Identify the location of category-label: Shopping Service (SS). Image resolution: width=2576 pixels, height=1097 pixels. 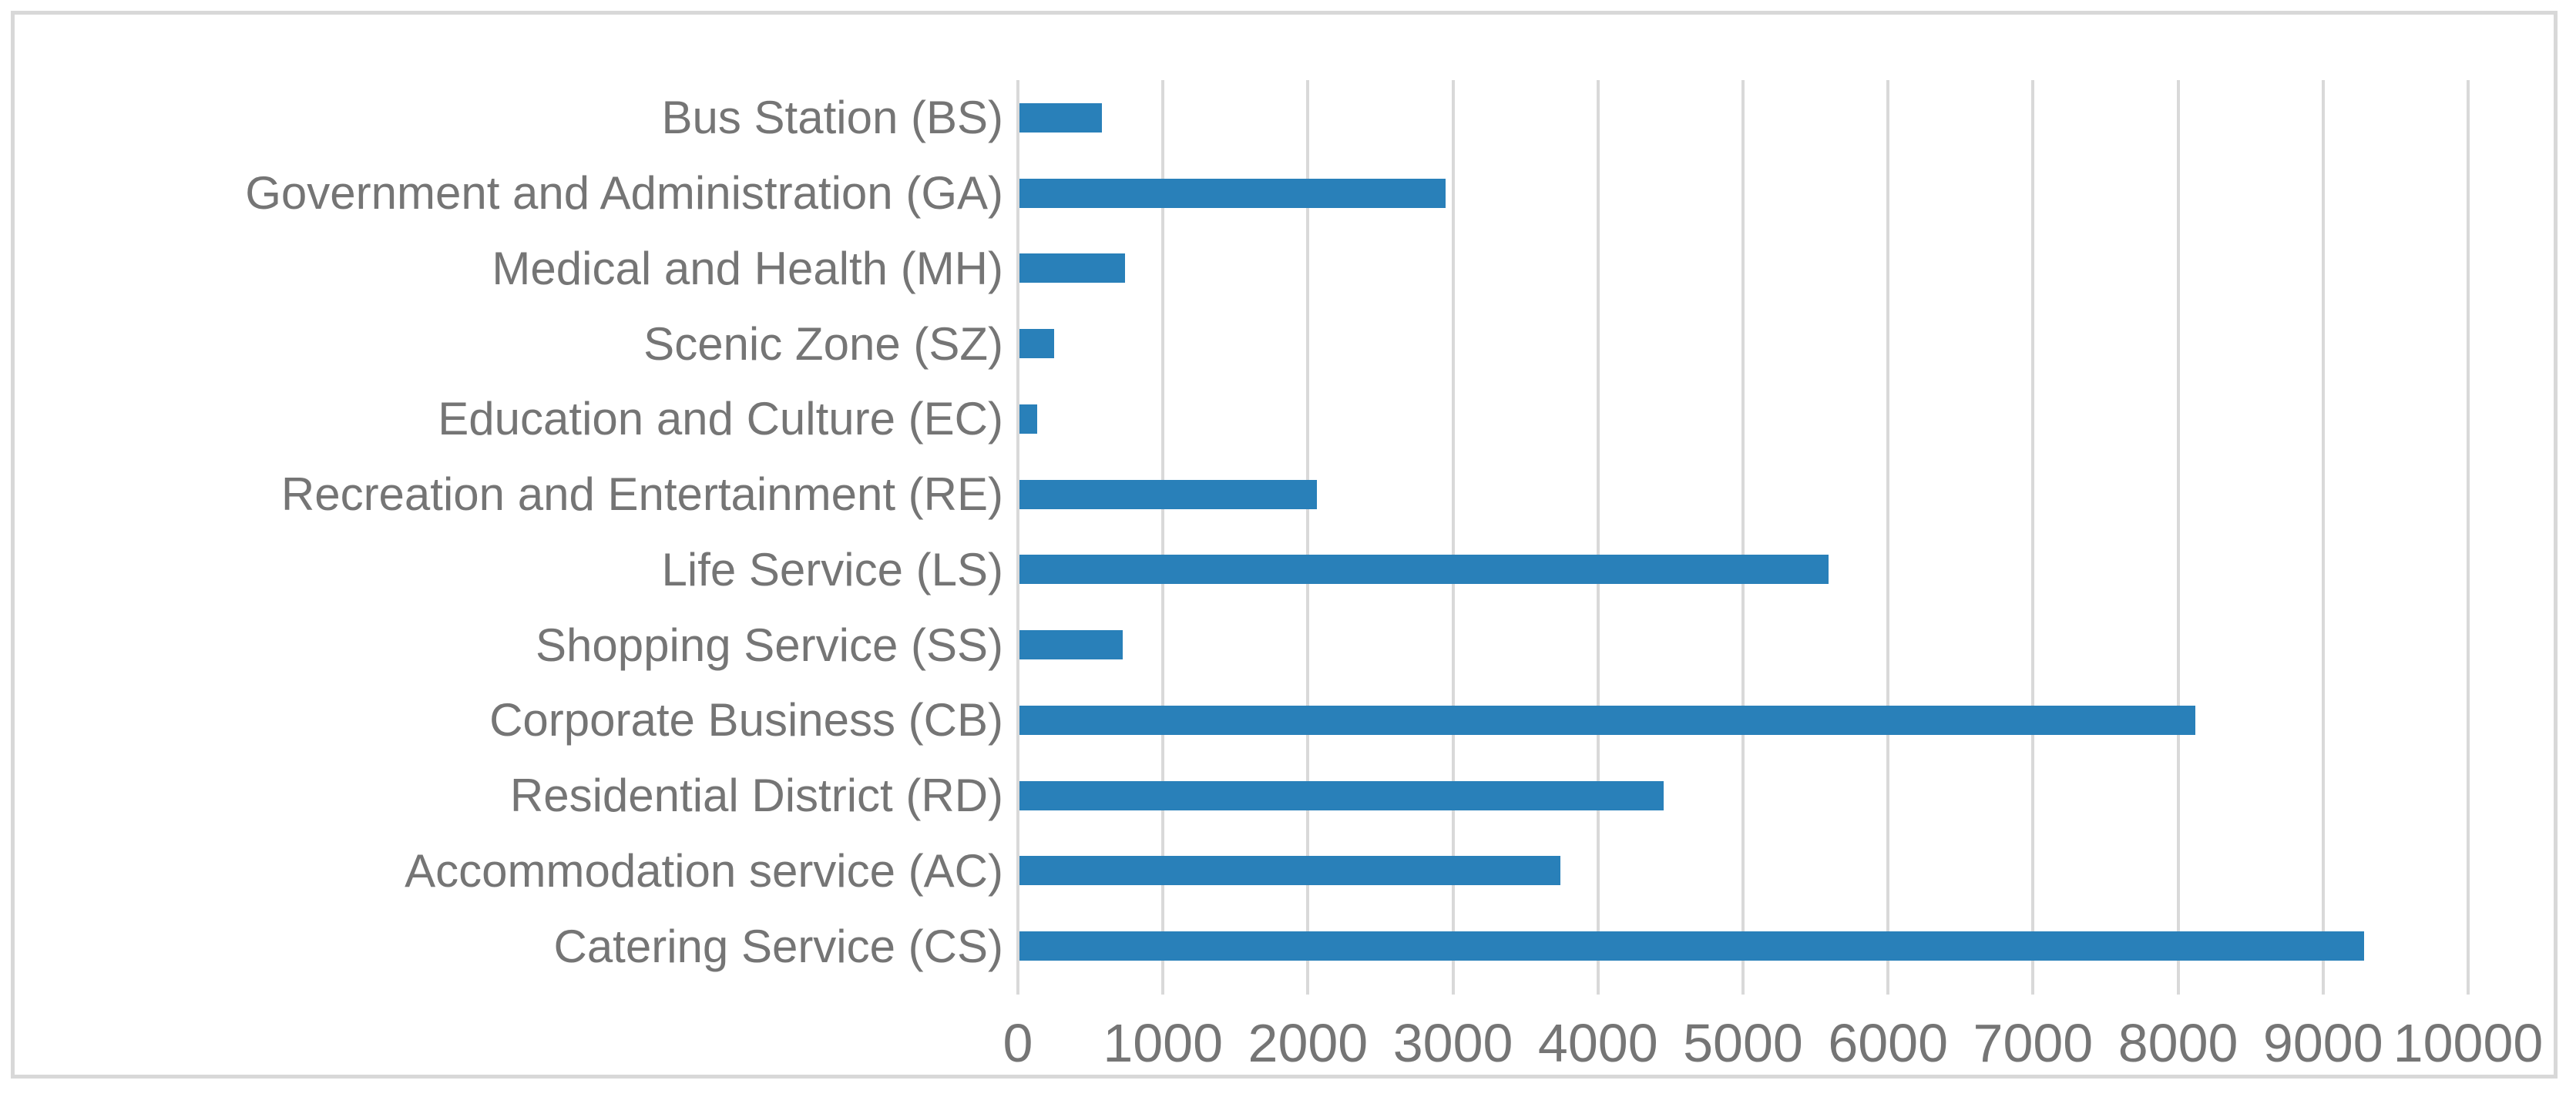
(769, 645).